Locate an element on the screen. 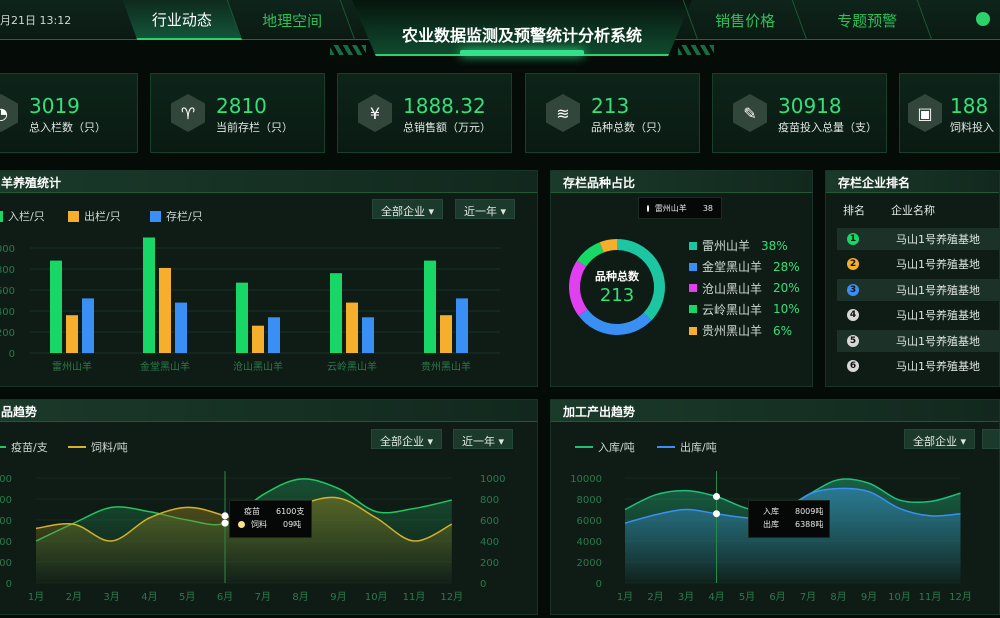 The width and height of the screenshot is (1000, 618). table-row: 5 马山1号养殖基地 is located at coordinates (918, 340).